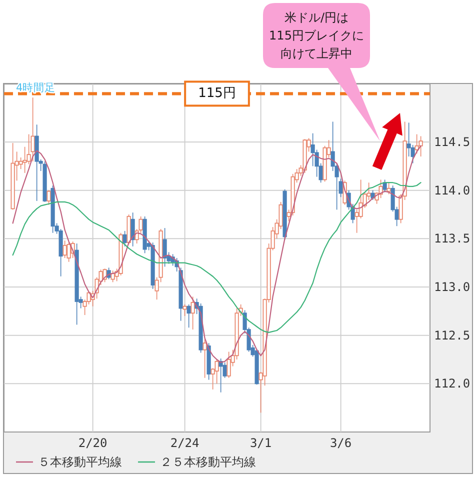 The image size is (474, 478). What do you see at coordinates (341, 443) in the screenshot?
I see `x-tick-label: 3/6` at bounding box center [341, 443].